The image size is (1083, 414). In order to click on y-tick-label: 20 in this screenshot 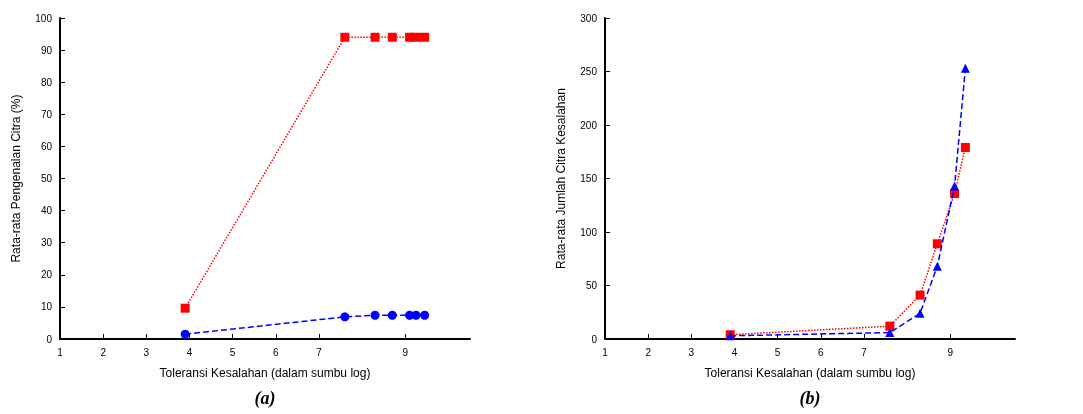, I will do `click(46, 275)`.